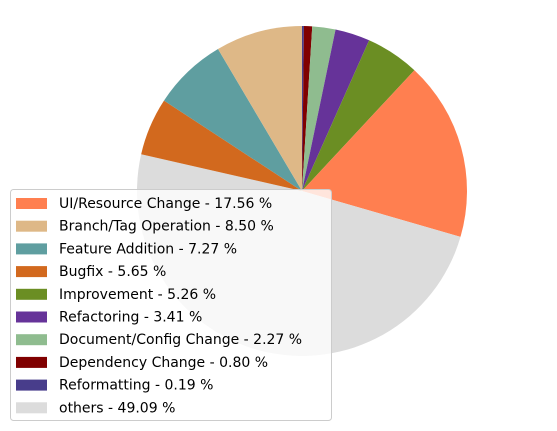  What do you see at coordinates (136, 386) in the screenshot?
I see `legend-label-reformatting: Reformatting - 0.19 %` at bounding box center [136, 386].